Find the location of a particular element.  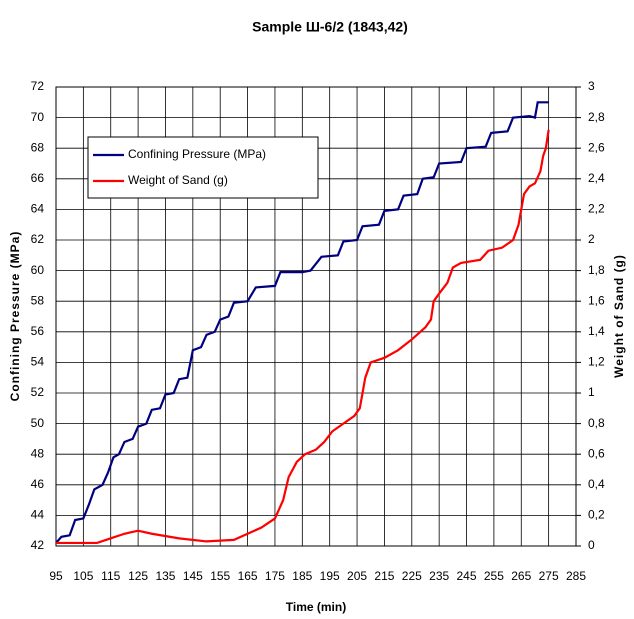

x-tick-label: 115 is located at coordinates (110, 576).